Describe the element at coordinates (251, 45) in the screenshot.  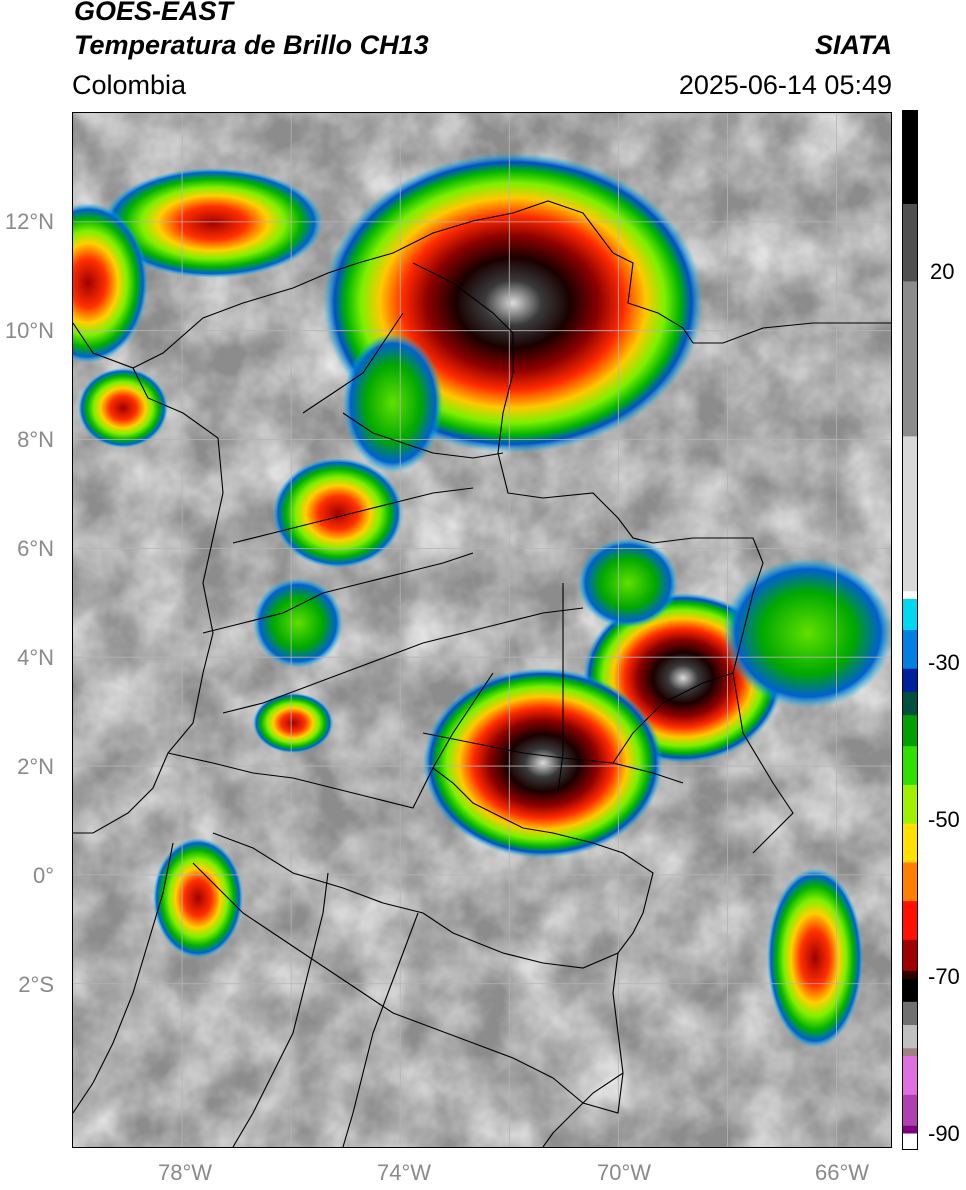
I see `product-title: Temperatura de Brillo CH13` at that location.